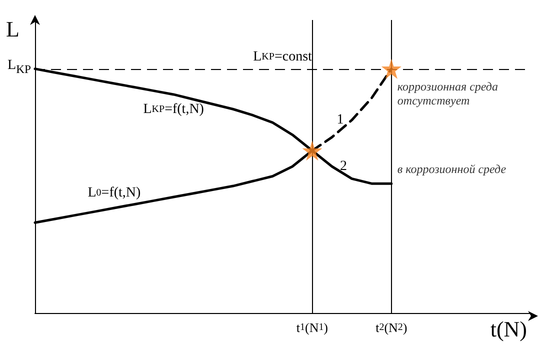 Image resolution: width=539 pixels, height=352 pixels. Describe the element at coordinates (343, 166) in the screenshot. I see `series-label: 2` at that location.